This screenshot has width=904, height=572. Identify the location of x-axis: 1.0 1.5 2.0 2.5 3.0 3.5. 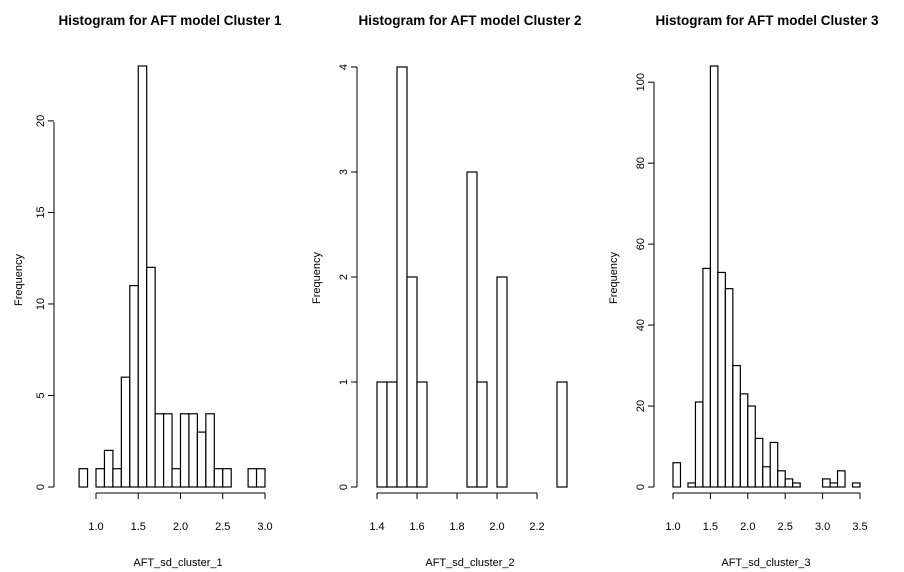
(766, 512).